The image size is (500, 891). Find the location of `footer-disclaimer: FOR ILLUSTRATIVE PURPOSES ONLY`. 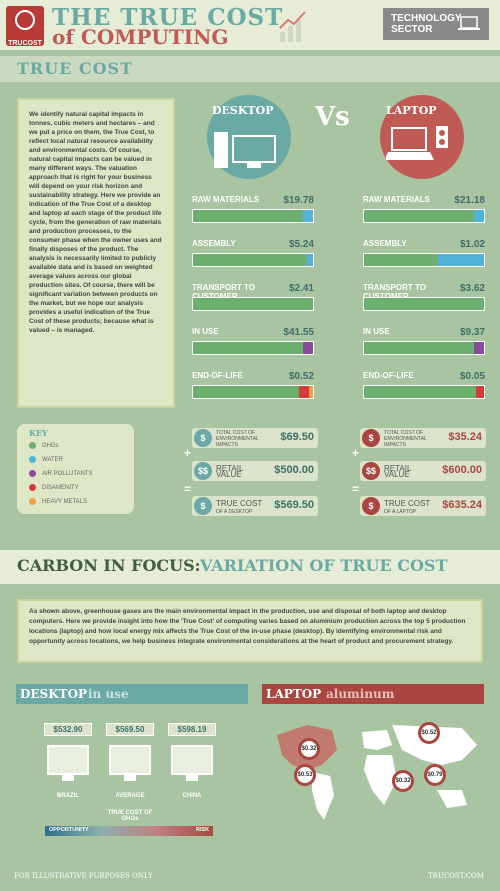

footer-disclaimer: FOR ILLUSTRATIVE PURPOSES ONLY is located at coordinates (83, 876).